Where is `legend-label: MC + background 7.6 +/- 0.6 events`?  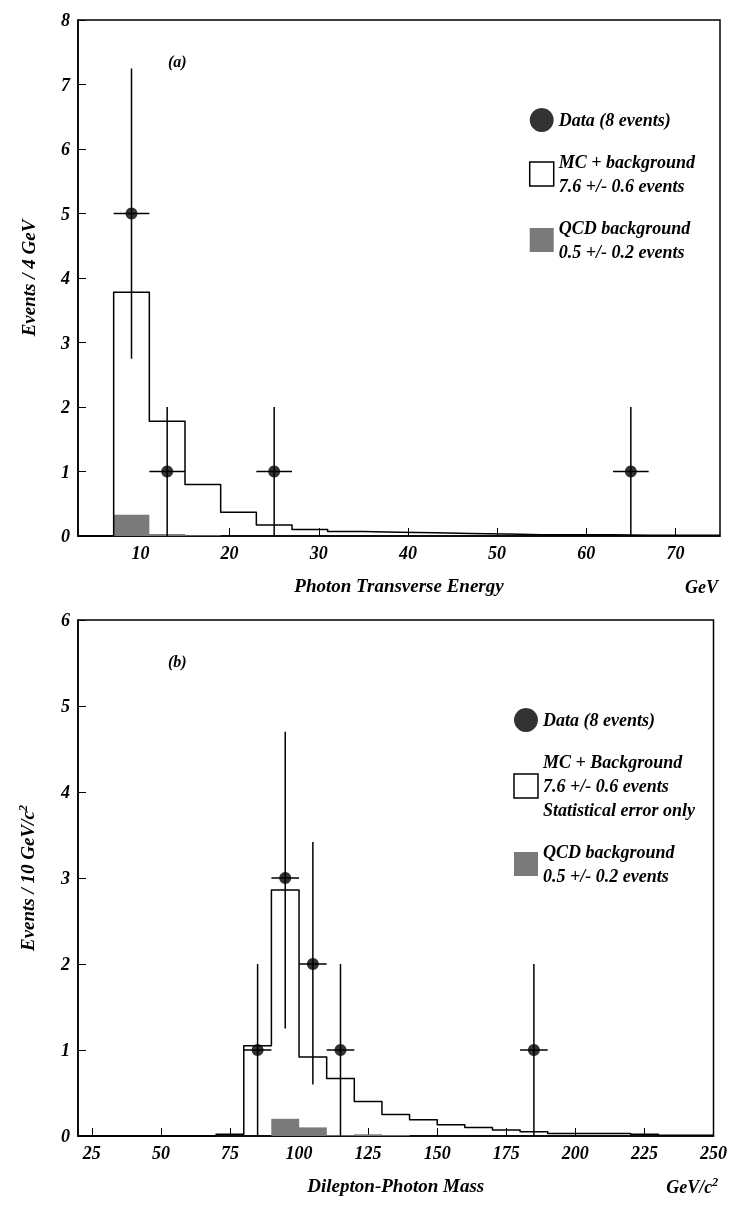 legend-label: MC + background 7.6 +/- 0.6 events is located at coordinates (626, 174).